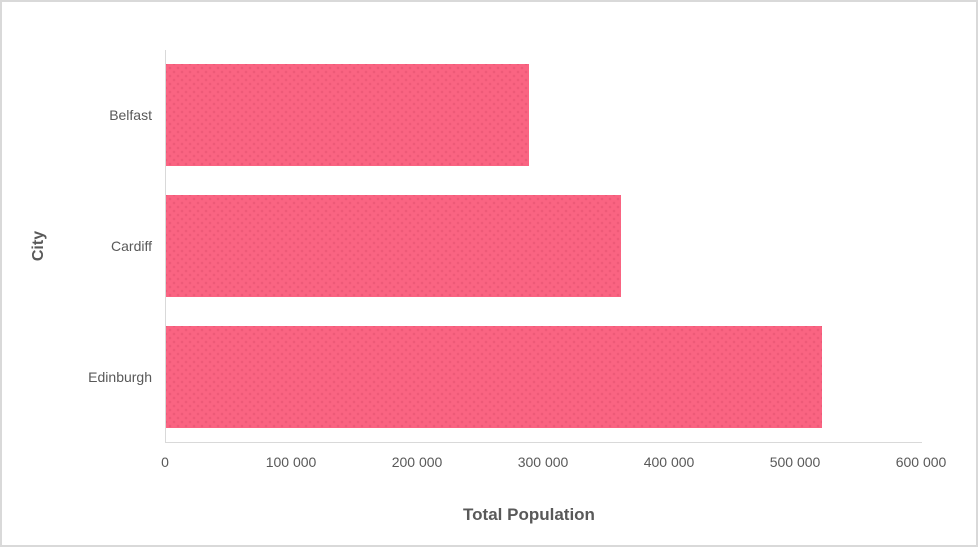  Describe the element at coordinates (131, 246) in the screenshot. I see `category-label-cardiff: Cardiff` at that location.